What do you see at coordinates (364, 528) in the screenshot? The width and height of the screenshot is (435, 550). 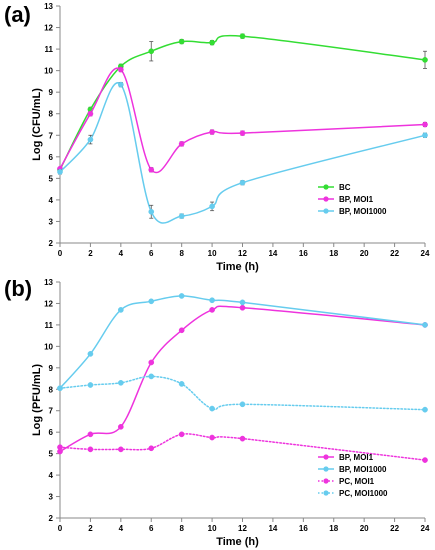 I see `panel-b-x-tick-label: 20` at bounding box center [364, 528].